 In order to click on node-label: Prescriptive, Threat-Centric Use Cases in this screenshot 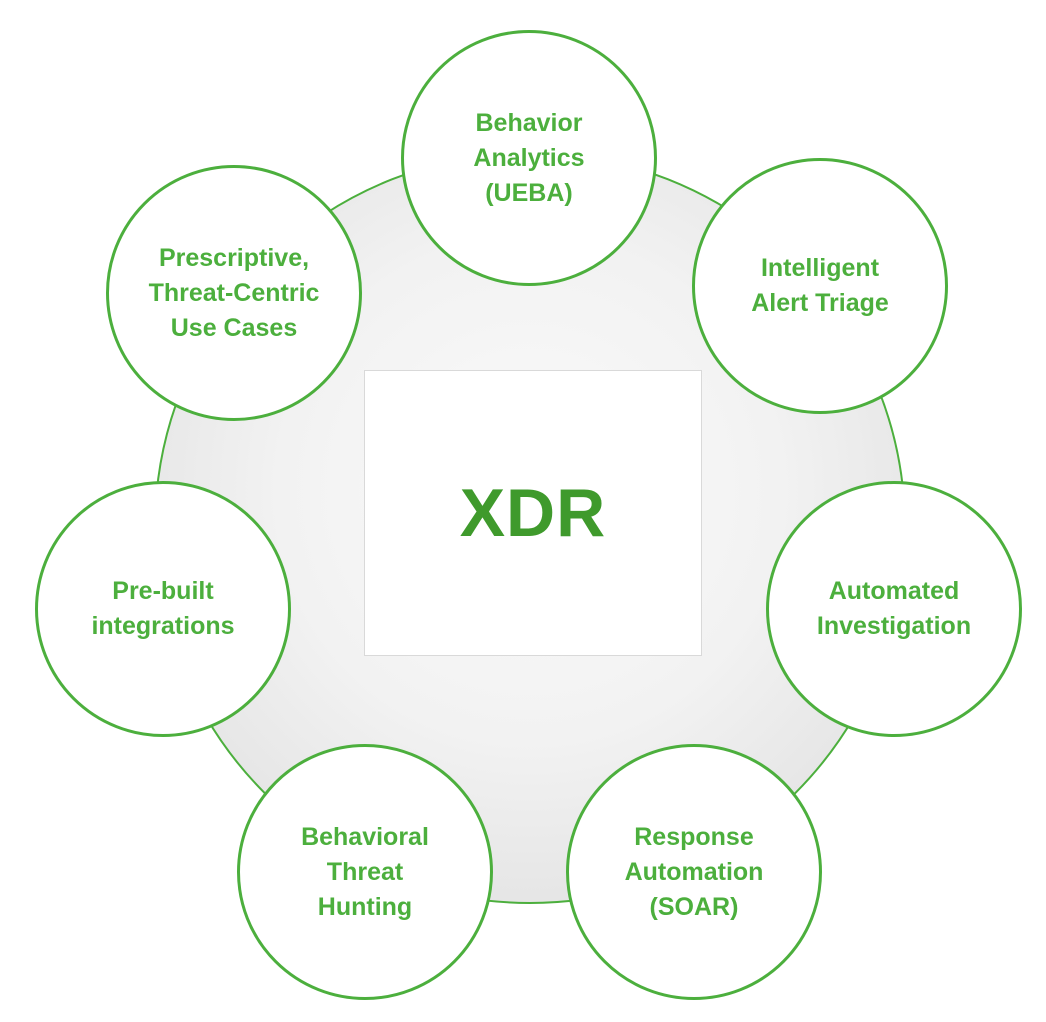, I will do `click(234, 292)`.